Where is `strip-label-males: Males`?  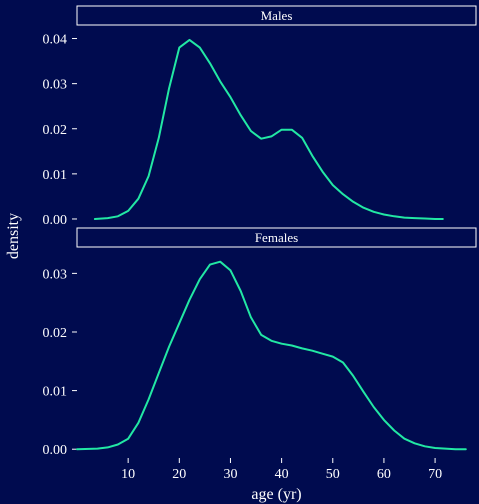 strip-label-males: Males is located at coordinates (277, 15).